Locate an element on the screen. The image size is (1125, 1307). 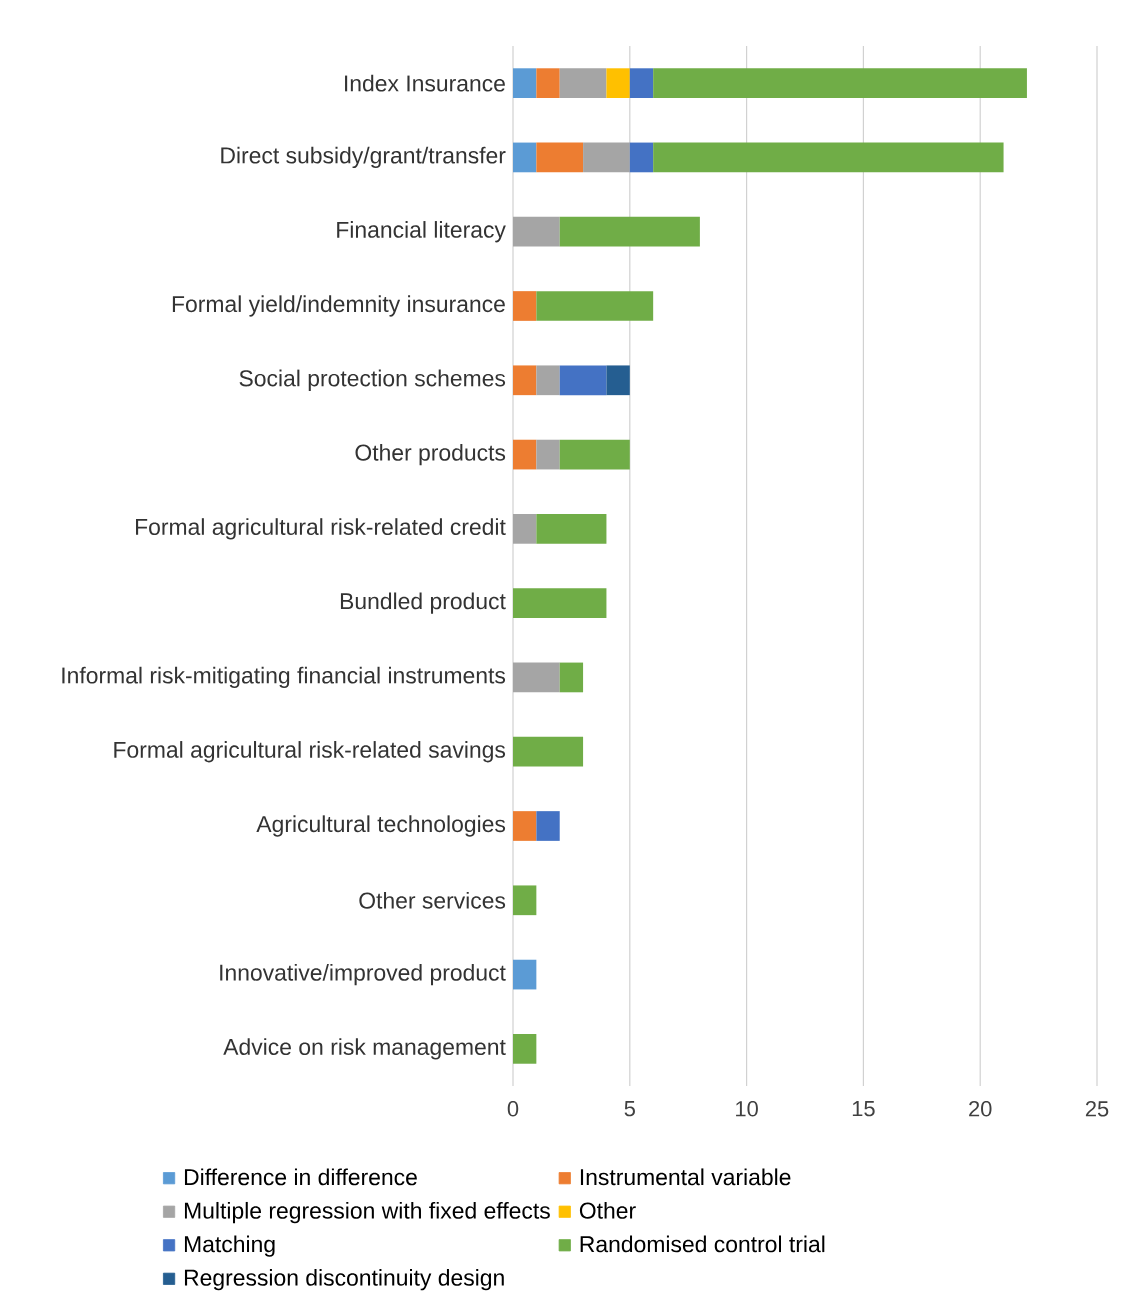
x-tick-label: 10 is located at coordinates (747, 1109).